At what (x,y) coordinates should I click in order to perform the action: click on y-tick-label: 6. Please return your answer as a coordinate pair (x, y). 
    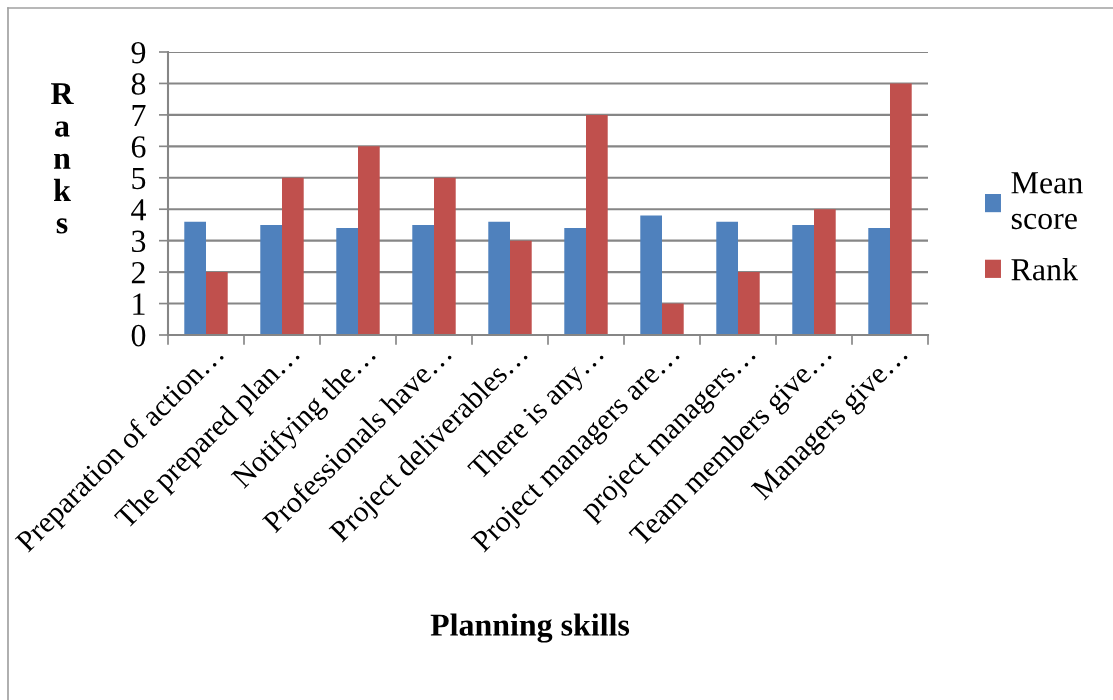
    Looking at the image, I should click on (138, 147).